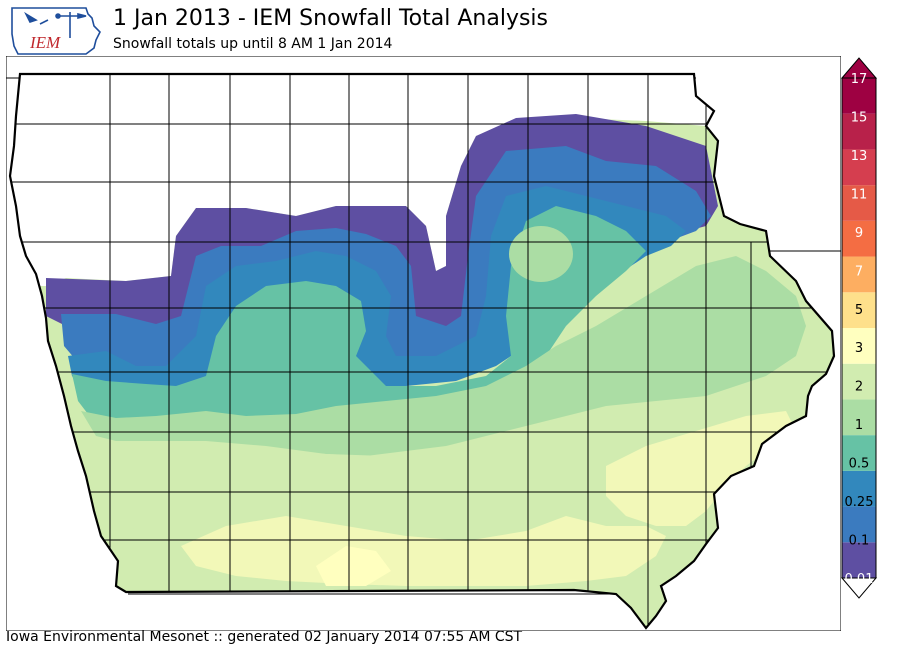 Image resolution: width=900 pixels, height=651 pixels. Describe the element at coordinates (859, 156) in the screenshot. I see `colorbar-tick-label: 13` at that location.